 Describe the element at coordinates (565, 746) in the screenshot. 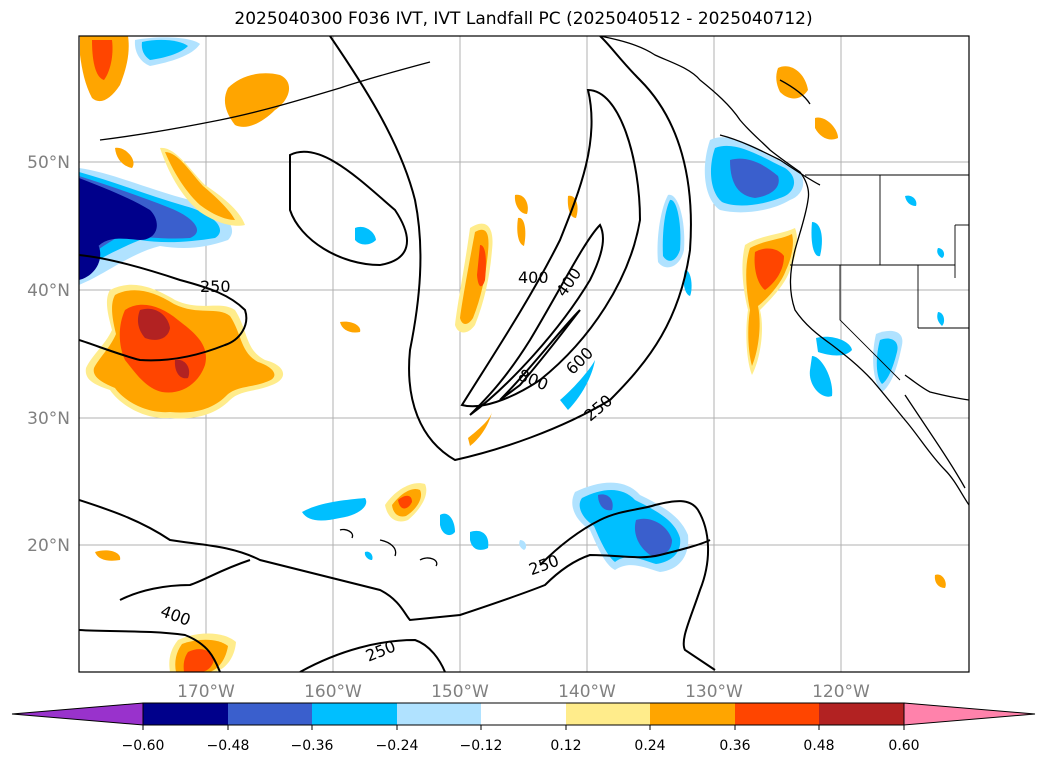

I see `colorbar-tick: 0.12` at that location.